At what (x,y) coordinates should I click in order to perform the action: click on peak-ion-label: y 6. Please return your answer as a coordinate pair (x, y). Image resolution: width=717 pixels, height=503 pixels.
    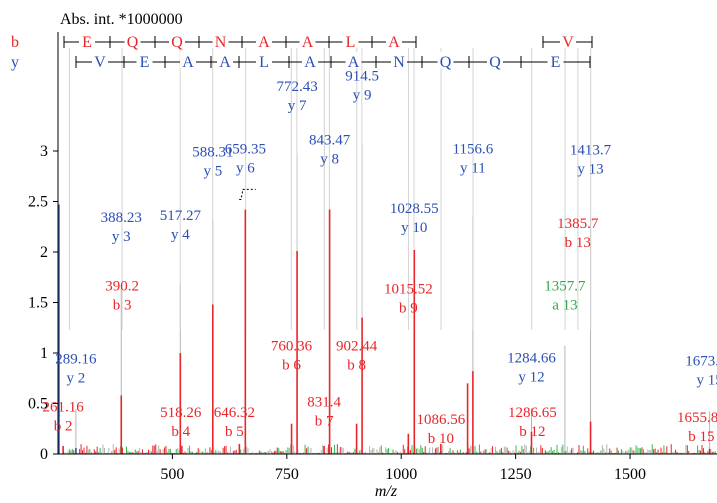
    Looking at the image, I should click on (245, 168).